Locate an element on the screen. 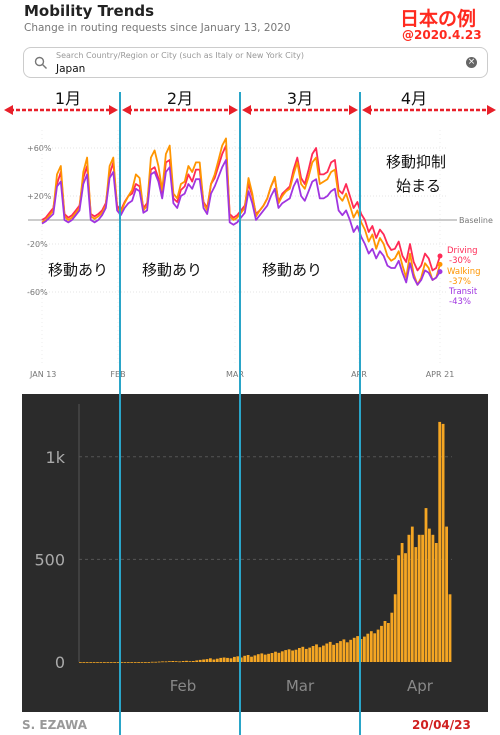 This screenshot has width=500, height=735. month-label-jan: 1月 is located at coordinates (68, 98).